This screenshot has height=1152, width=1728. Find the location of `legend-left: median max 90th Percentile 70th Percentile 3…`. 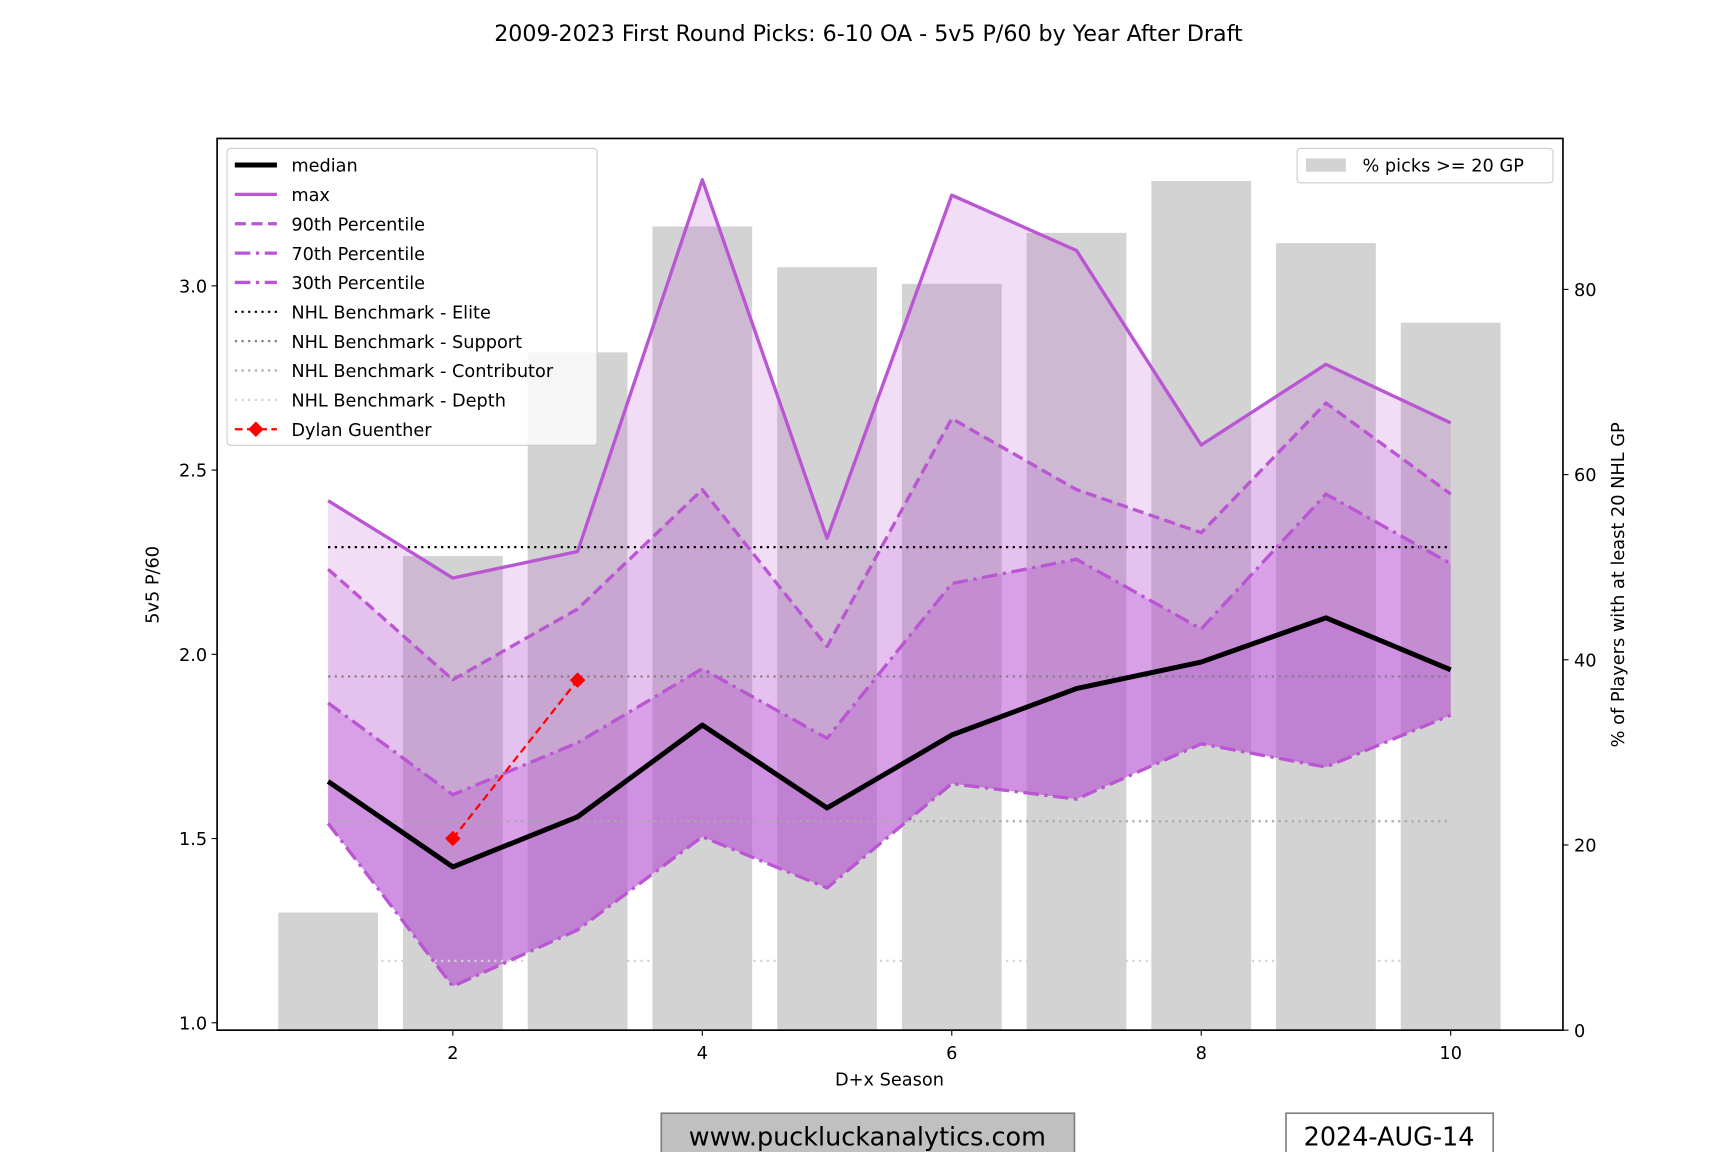

legend-left: median max 90th Percentile 70th Percentile 3… is located at coordinates (412, 296).